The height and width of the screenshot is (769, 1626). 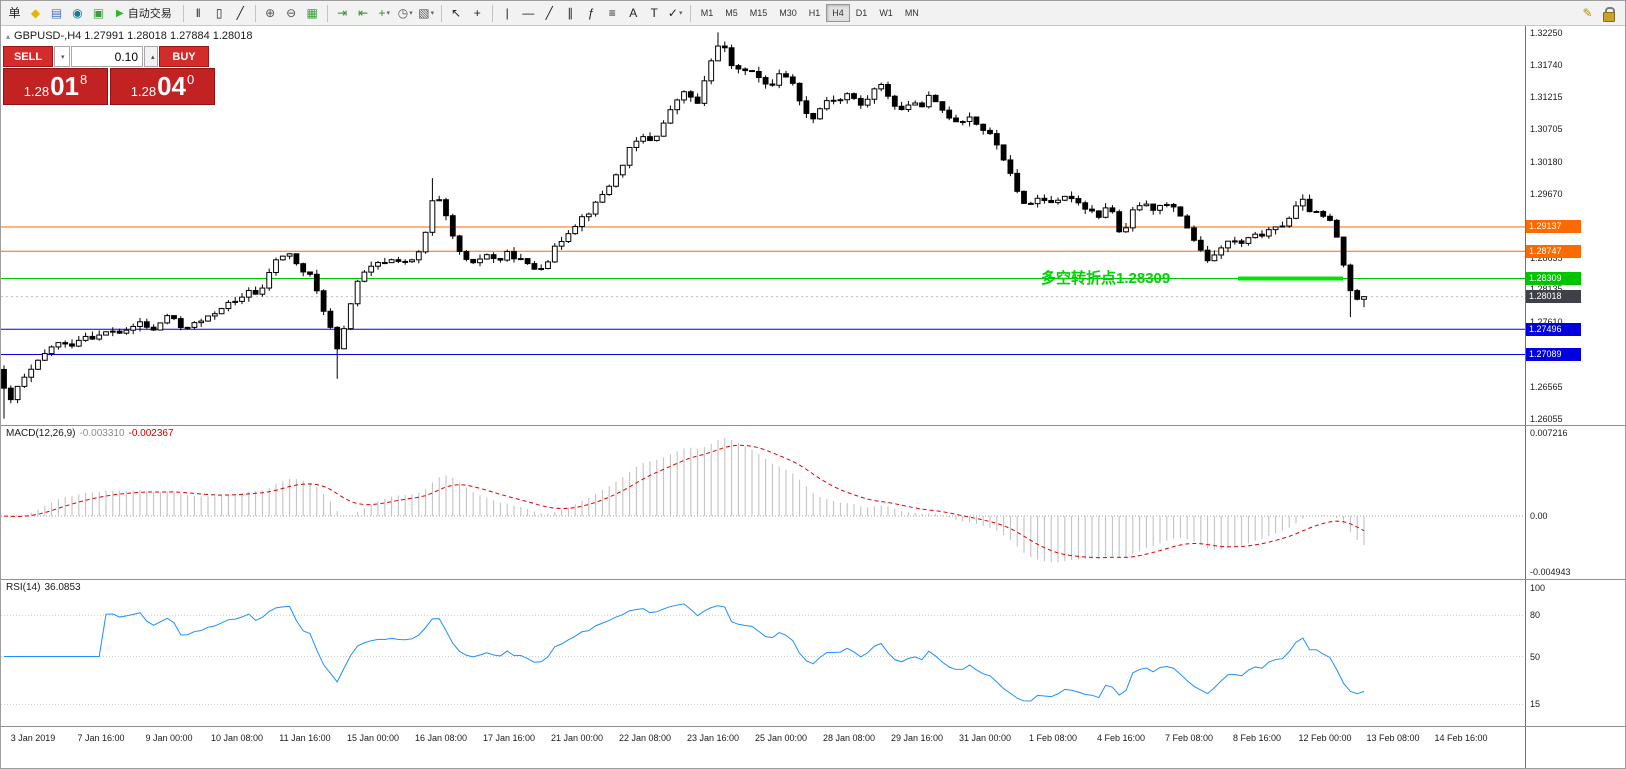 What do you see at coordinates (62, 56) in the screenshot?
I see `volume-dropdown-button: ▾` at bounding box center [62, 56].